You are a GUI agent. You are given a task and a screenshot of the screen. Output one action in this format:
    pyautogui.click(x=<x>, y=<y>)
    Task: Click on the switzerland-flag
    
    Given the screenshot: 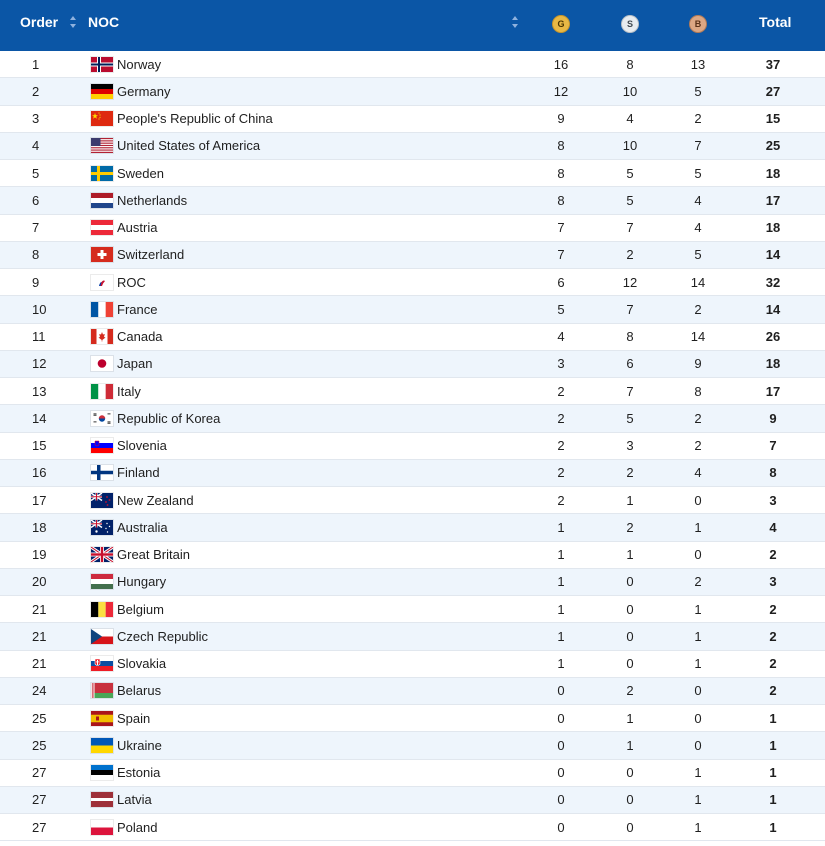 What is the action you would take?
    pyautogui.click(x=102, y=255)
    